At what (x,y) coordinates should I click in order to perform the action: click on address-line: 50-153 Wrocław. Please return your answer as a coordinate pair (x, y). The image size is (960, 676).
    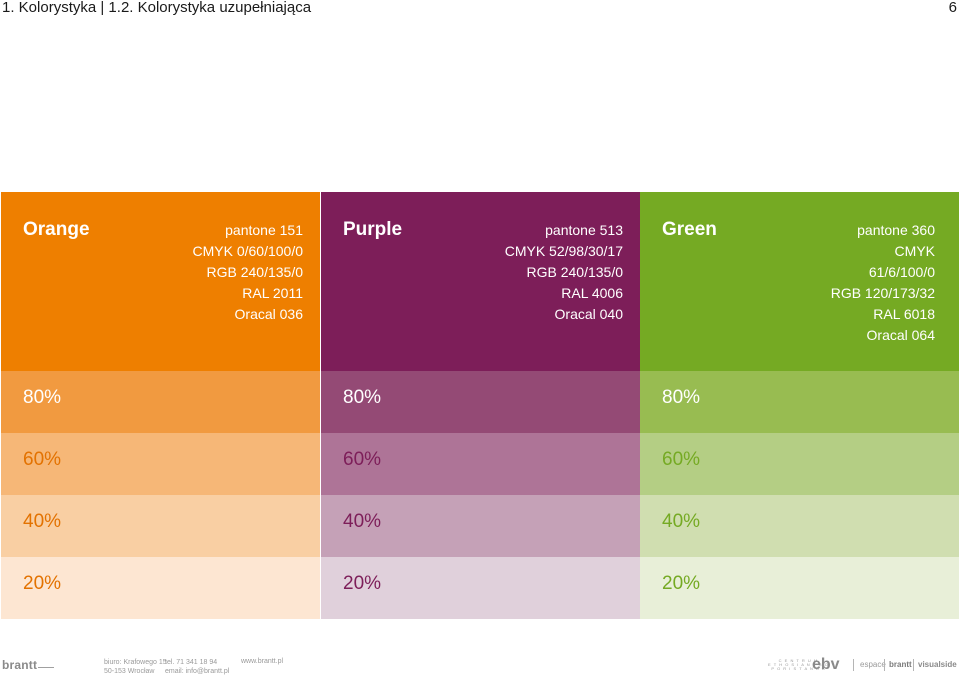
    Looking at the image, I should click on (129, 671).